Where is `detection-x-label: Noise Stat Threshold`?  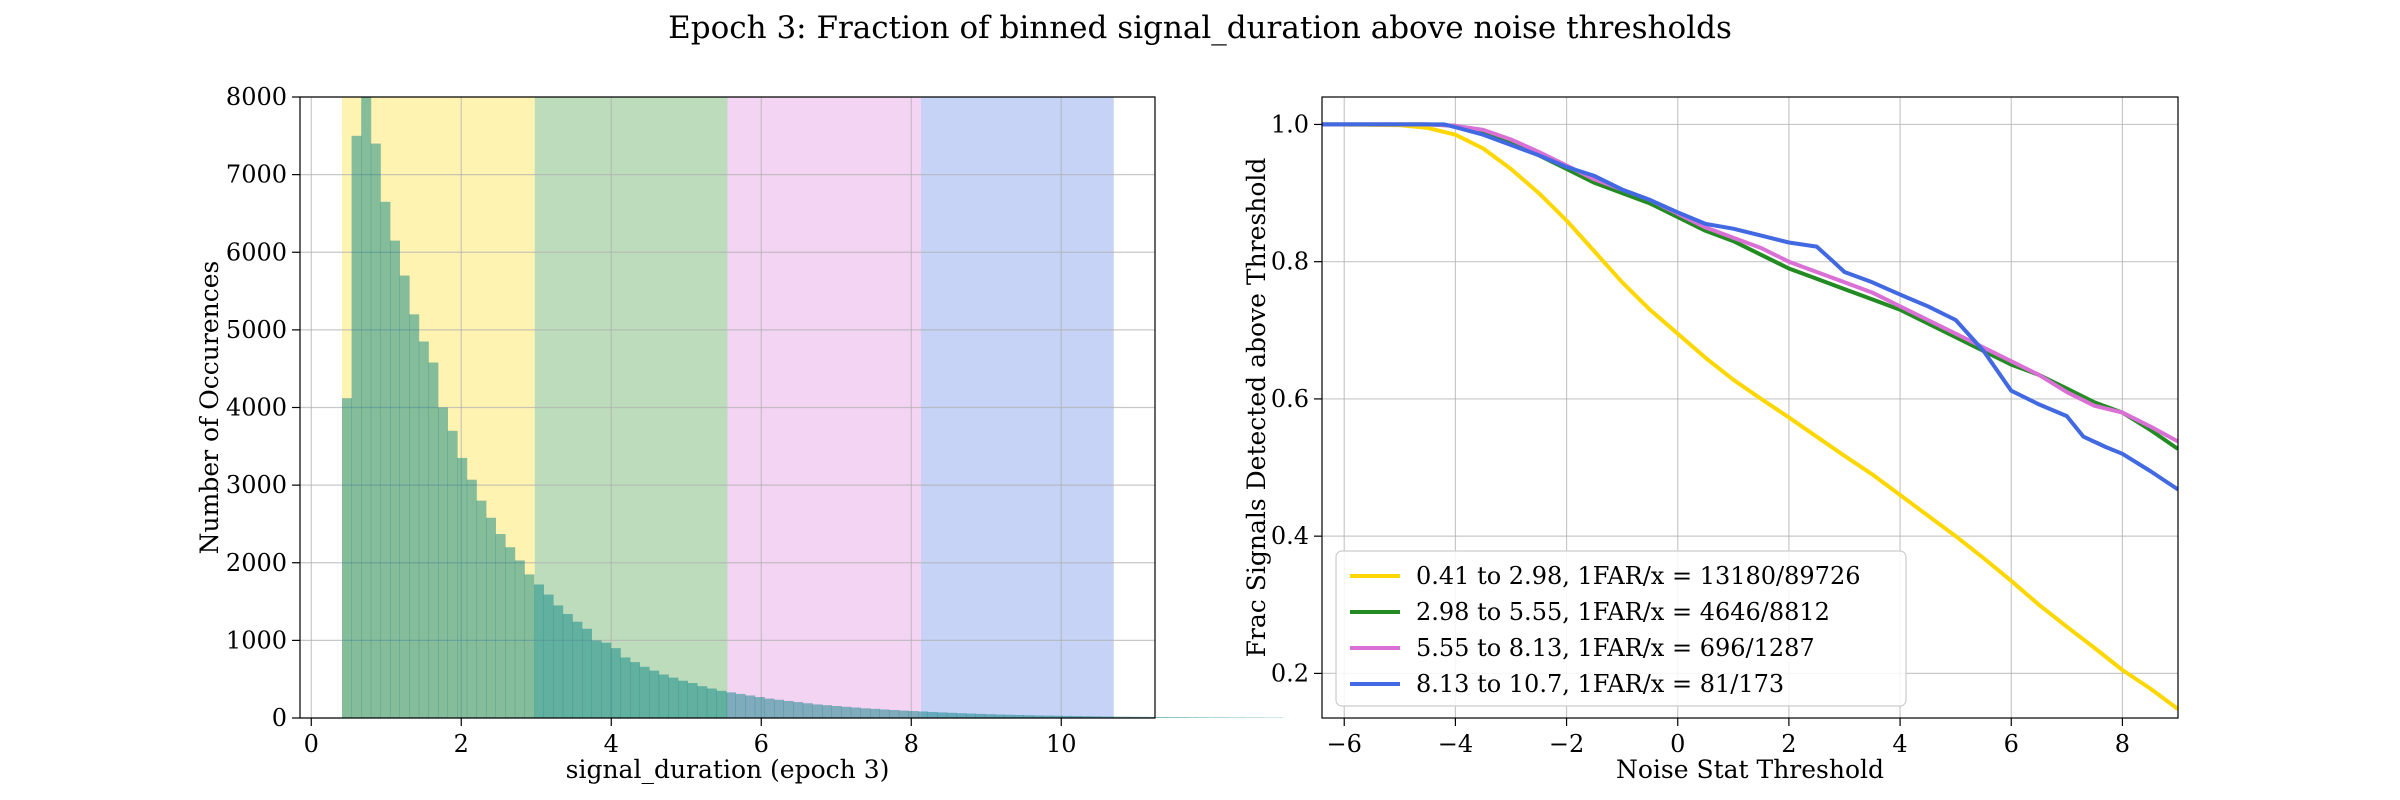 detection-x-label: Noise Stat Threshold is located at coordinates (1750, 769).